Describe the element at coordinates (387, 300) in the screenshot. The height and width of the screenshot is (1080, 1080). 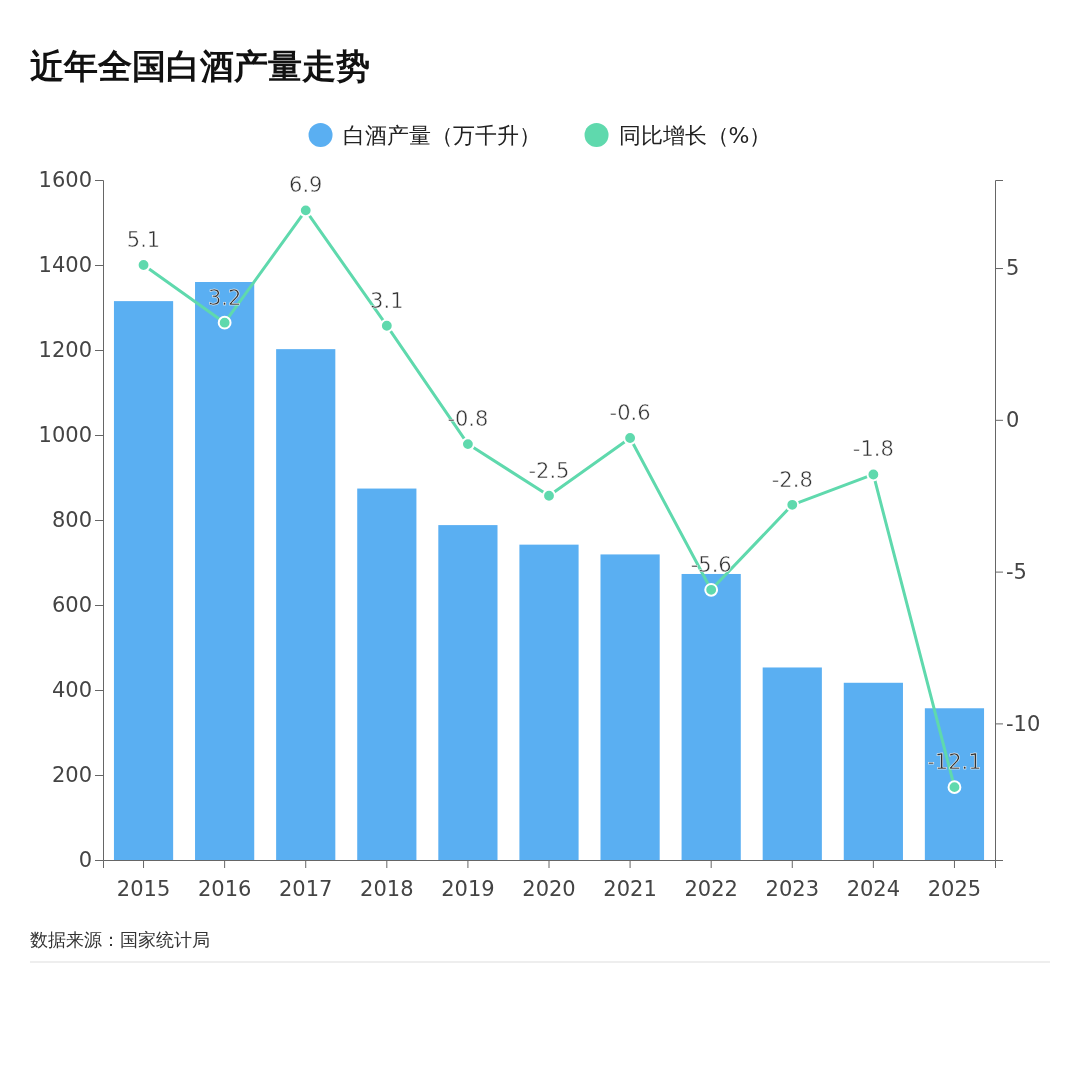
I see `data-label: 3.1` at that location.